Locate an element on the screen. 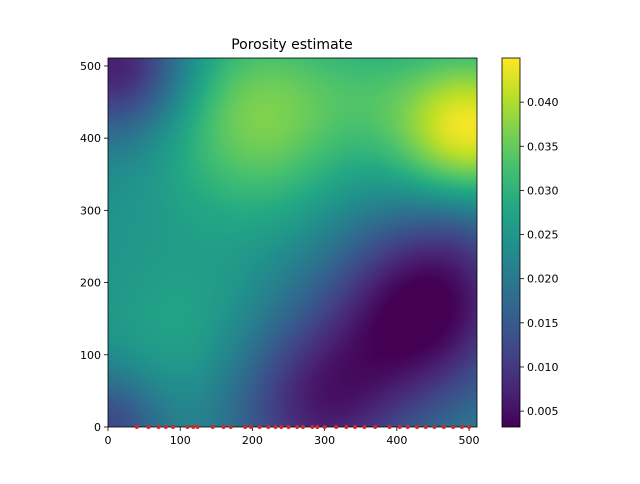 This screenshot has height=484, width=640. colorbar-tick-label: 0.030 is located at coordinates (543, 190).